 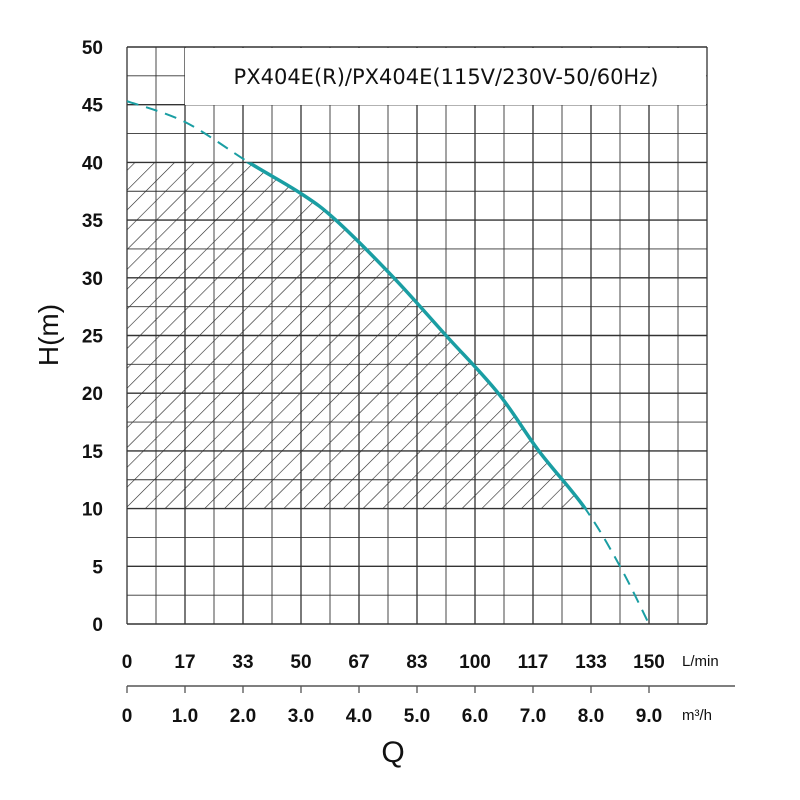 I want to click on x-tick-label-m3h: 7.0, so click(x=533, y=716).